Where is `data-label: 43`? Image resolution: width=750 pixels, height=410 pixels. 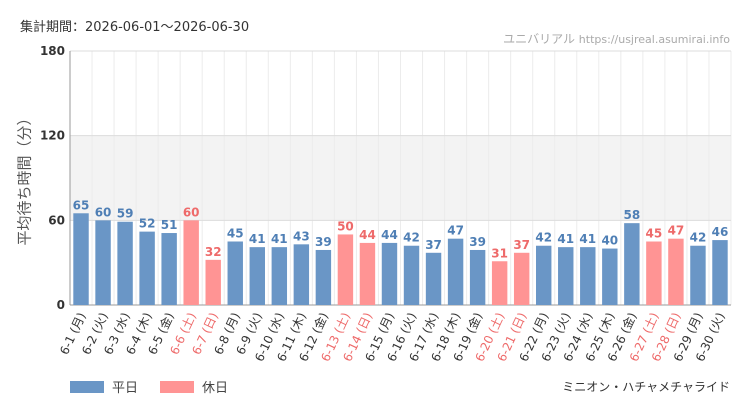 data-label: 43 is located at coordinates (301, 236).